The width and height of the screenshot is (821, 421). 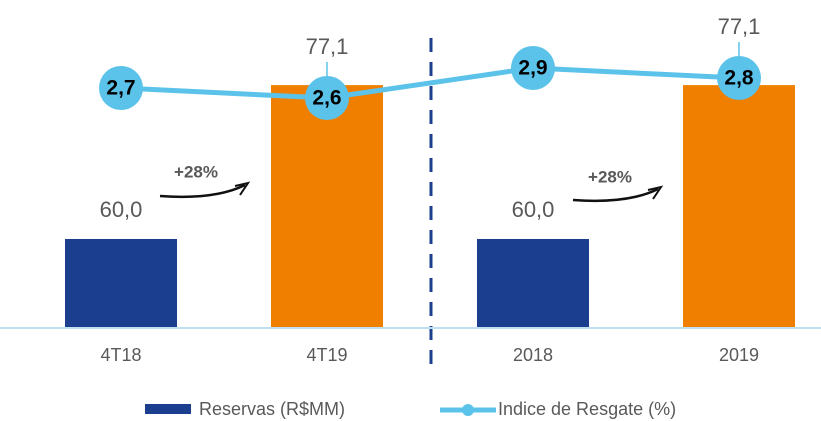 I want to click on line, so click(x=430, y=83).